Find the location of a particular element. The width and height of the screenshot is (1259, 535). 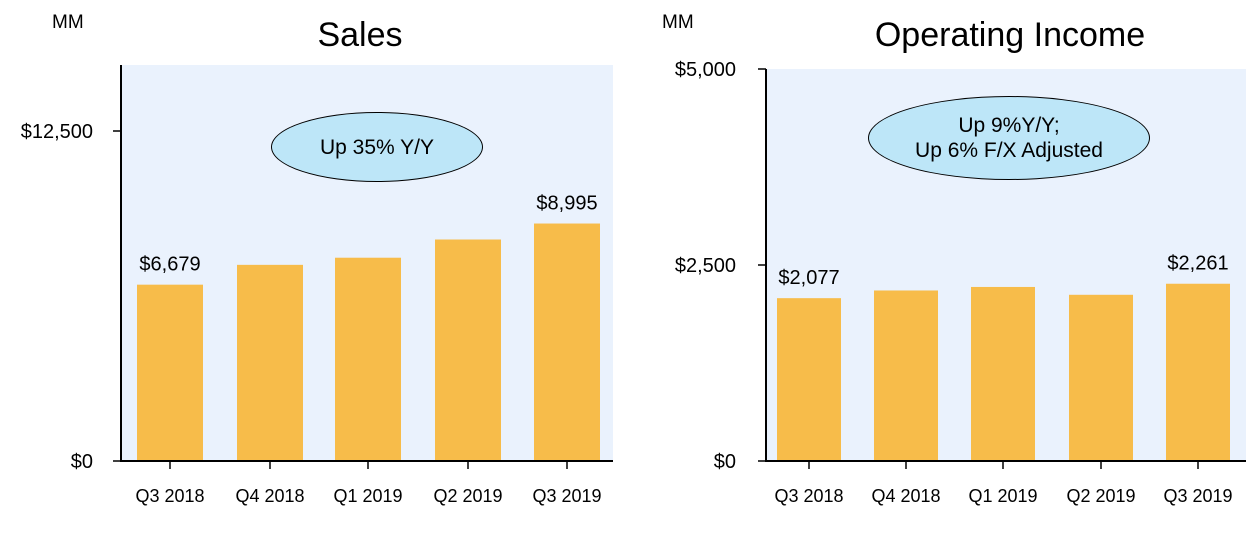

operating-income-unit-label: MM is located at coordinates (678, 22).